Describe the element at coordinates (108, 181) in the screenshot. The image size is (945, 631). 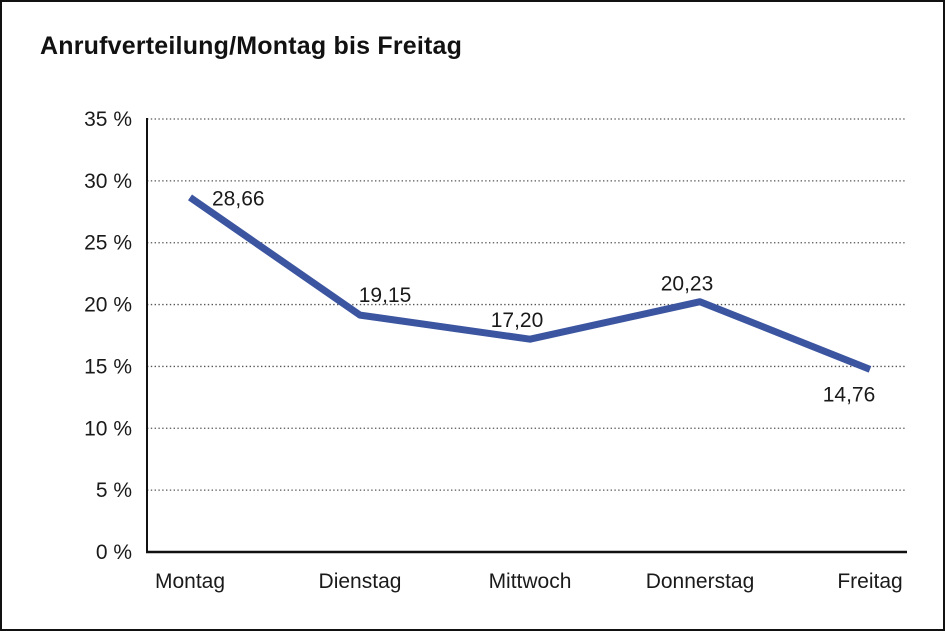
I see `y-tick-label-30: 30 %` at that location.